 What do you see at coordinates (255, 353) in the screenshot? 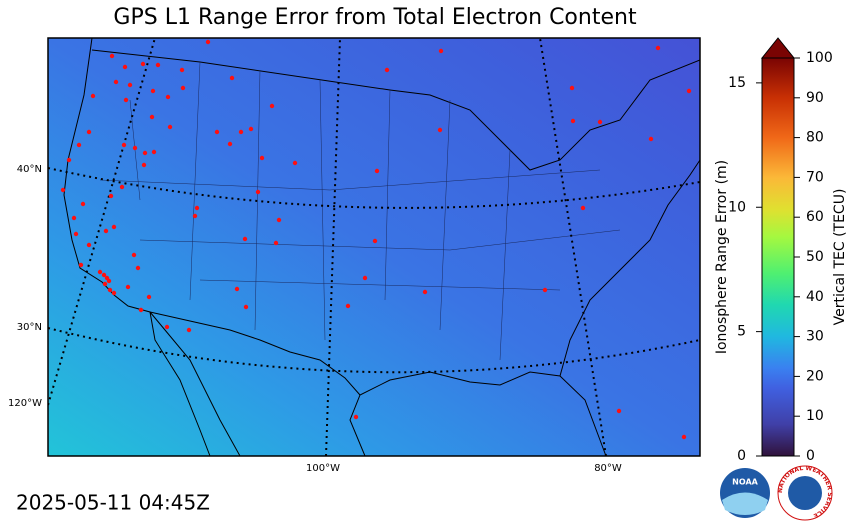
I see `us-mexico-border` at bounding box center [255, 353].